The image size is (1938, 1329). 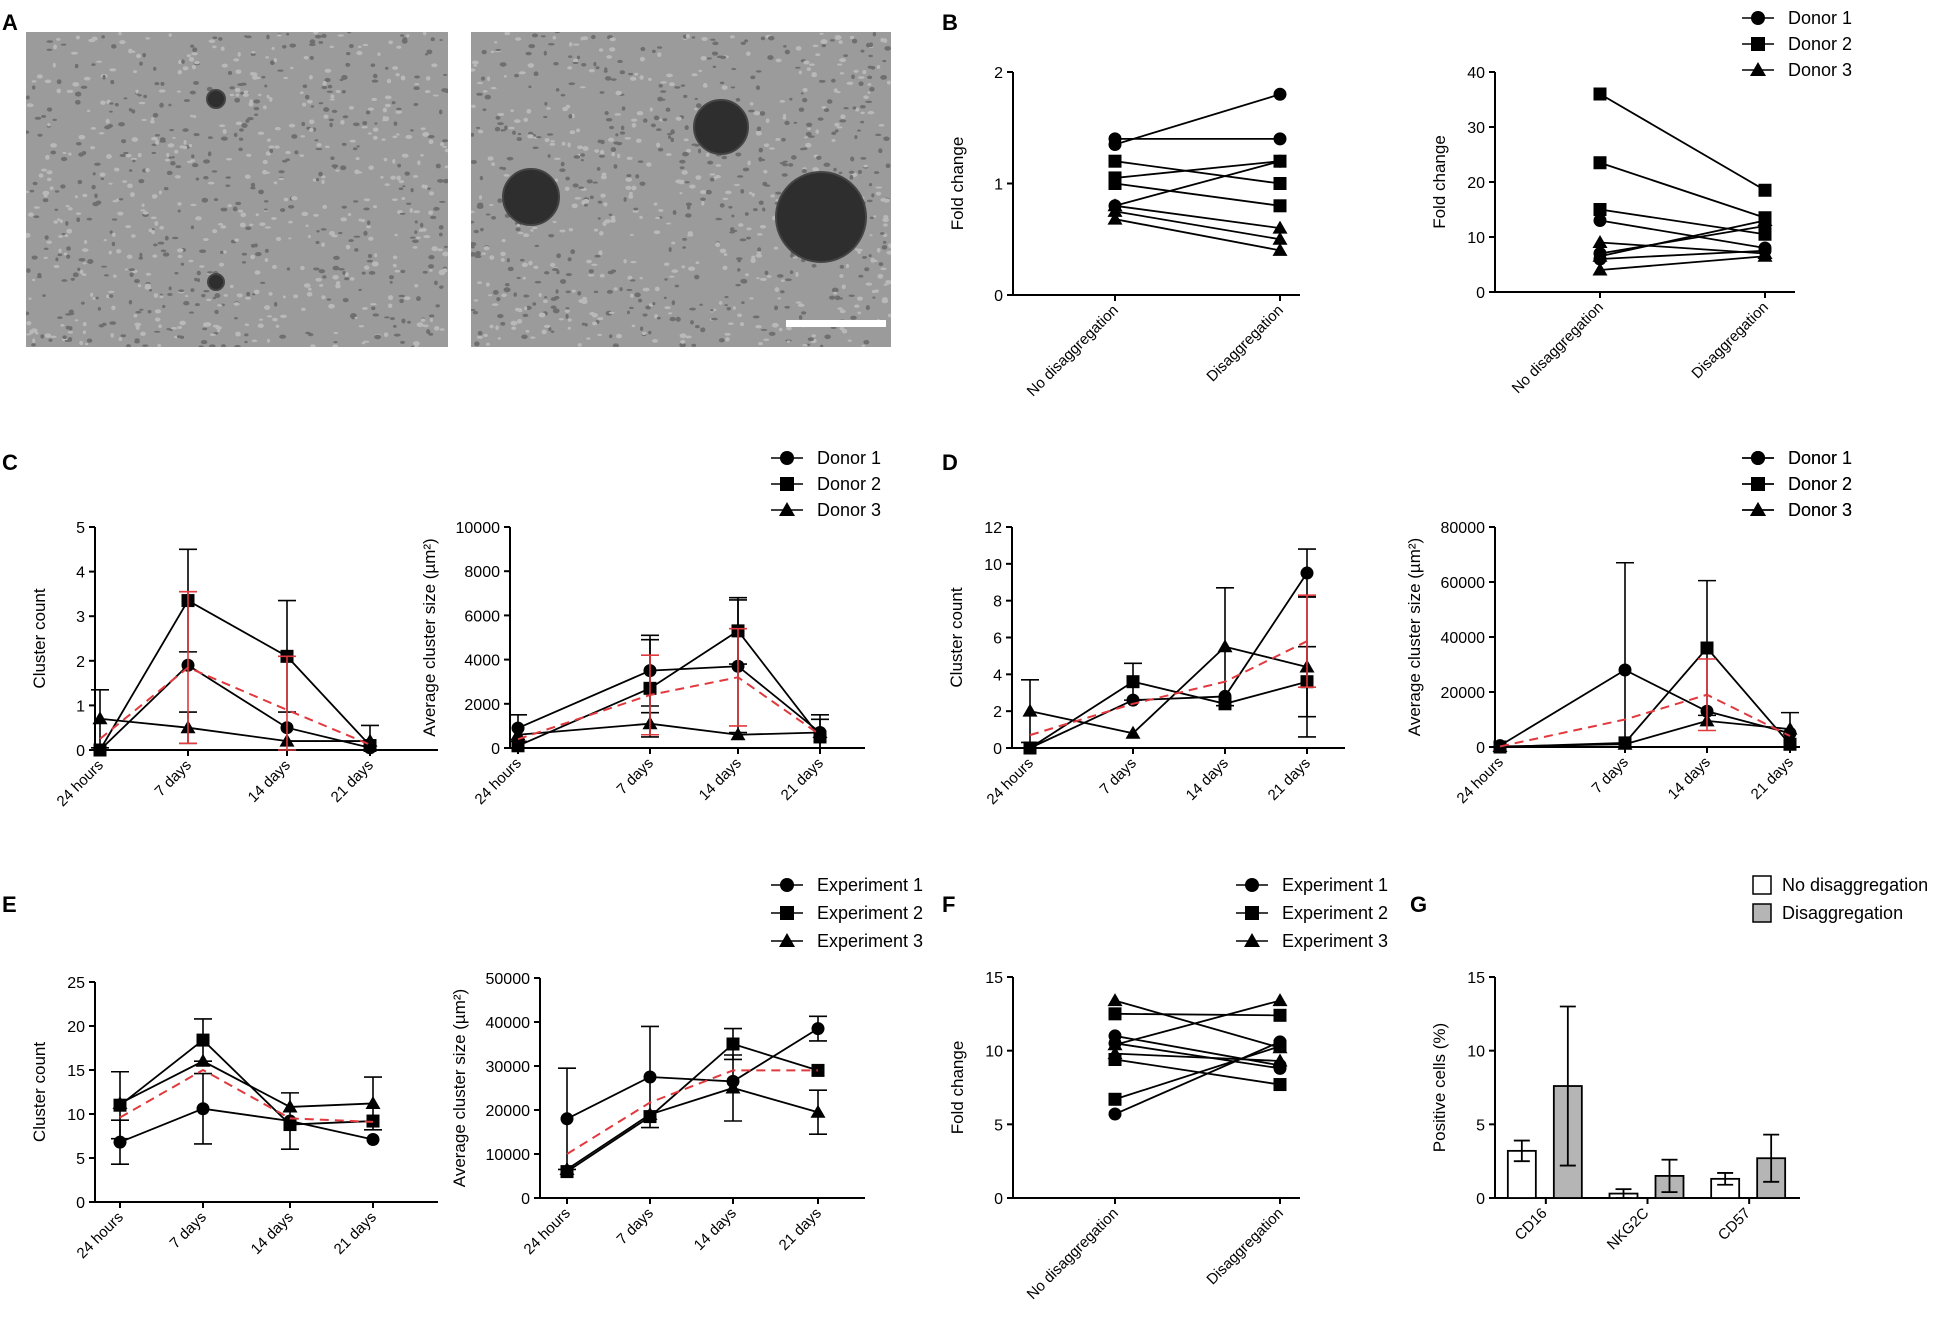 What do you see at coordinates (948, 904) in the screenshot?
I see `panel-letter-F: F` at bounding box center [948, 904].